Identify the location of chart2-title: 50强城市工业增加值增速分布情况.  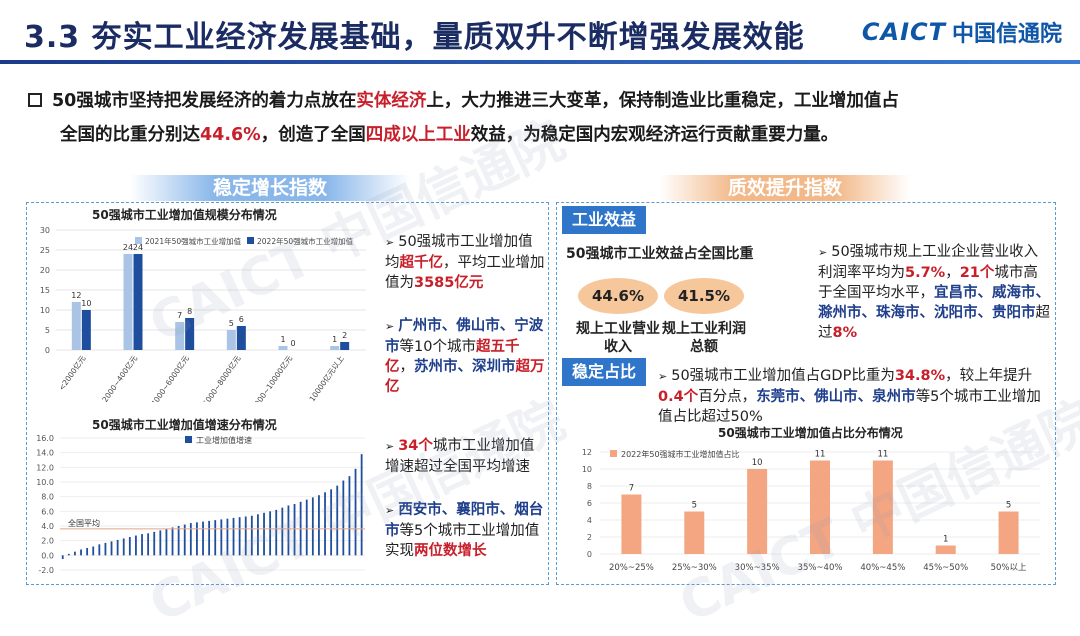
(184, 425).